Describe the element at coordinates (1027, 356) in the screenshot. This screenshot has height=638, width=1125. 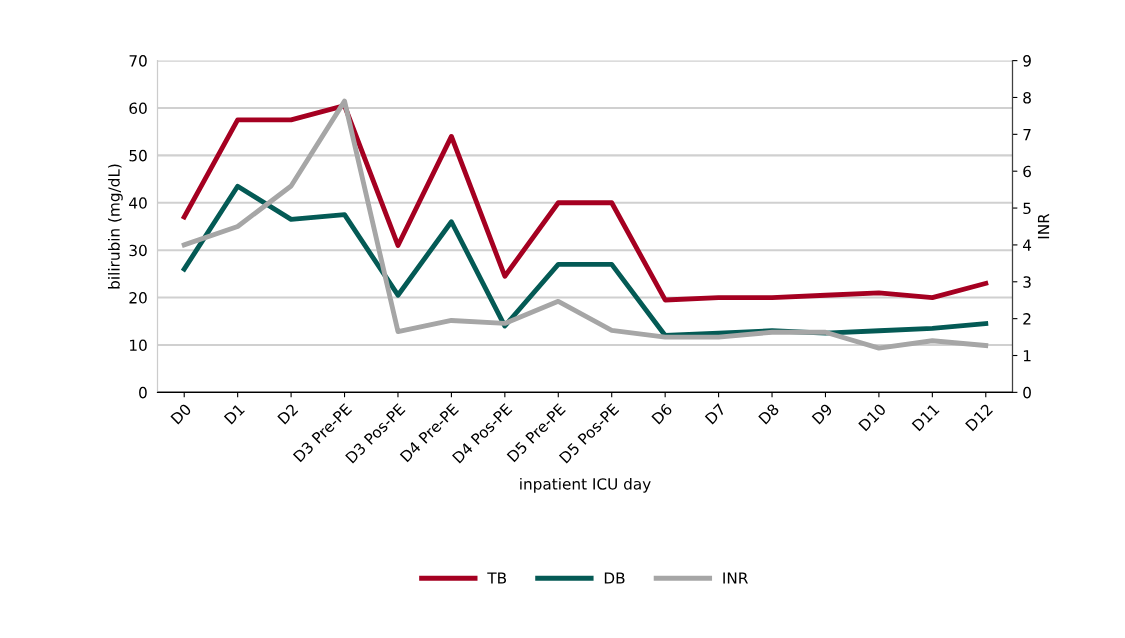
I see `y2-tick-label: 1` at that location.